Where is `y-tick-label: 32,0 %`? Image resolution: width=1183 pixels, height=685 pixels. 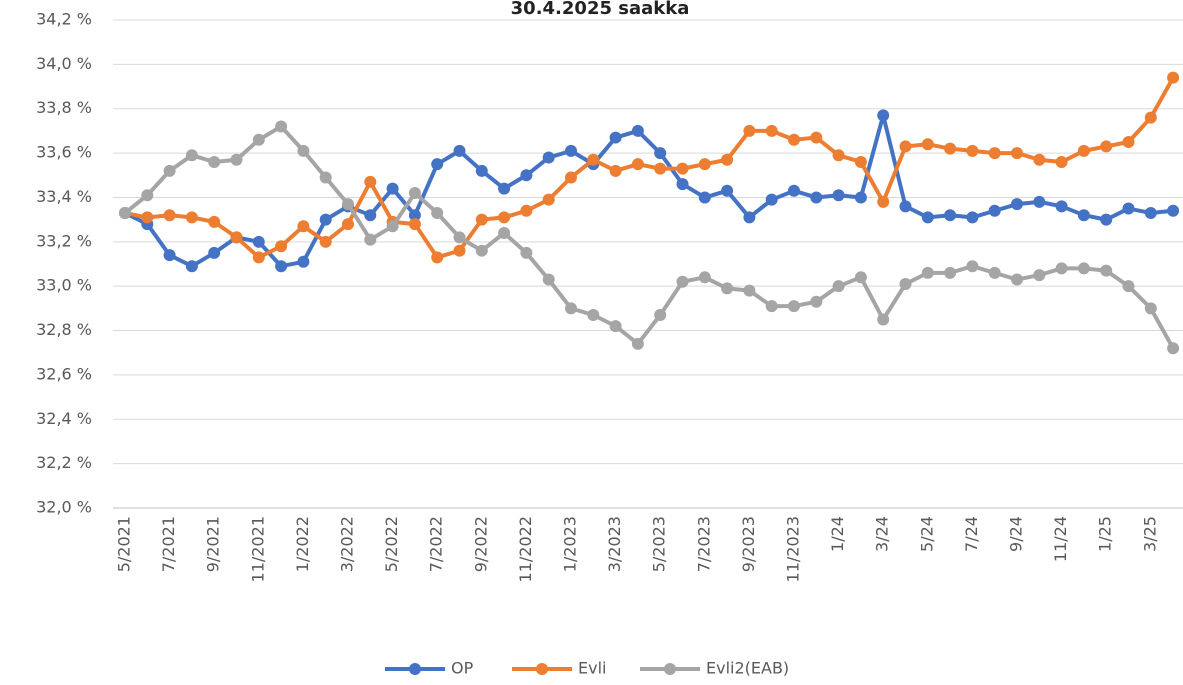 y-tick-label: 32,0 % is located at coordinates (64, 507).